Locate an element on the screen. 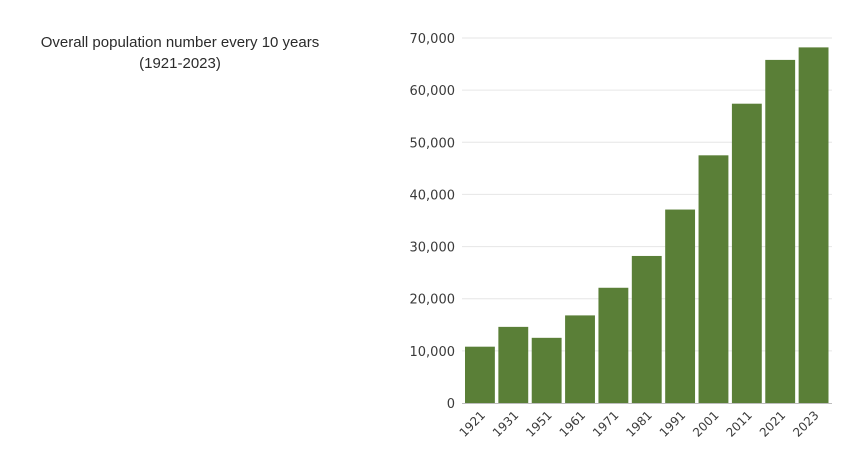 This screenshot has height=460, width=853. x-tick-label: 1921 is located at coordinates (472, 423).